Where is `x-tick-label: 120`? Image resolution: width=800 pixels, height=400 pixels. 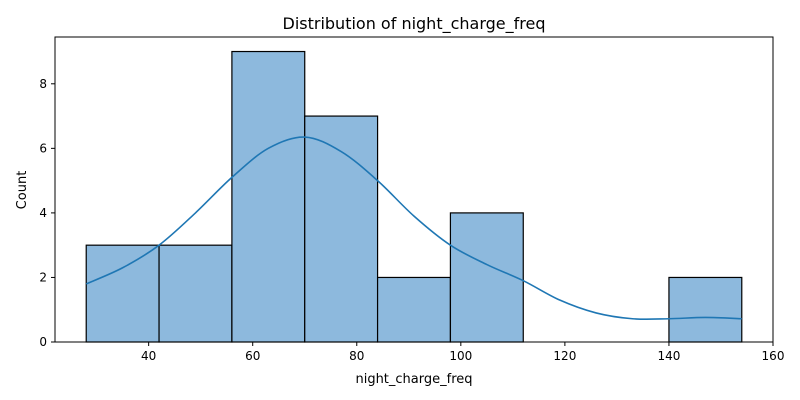 x-tick-label: 120 is located at coordinates (564, 356).